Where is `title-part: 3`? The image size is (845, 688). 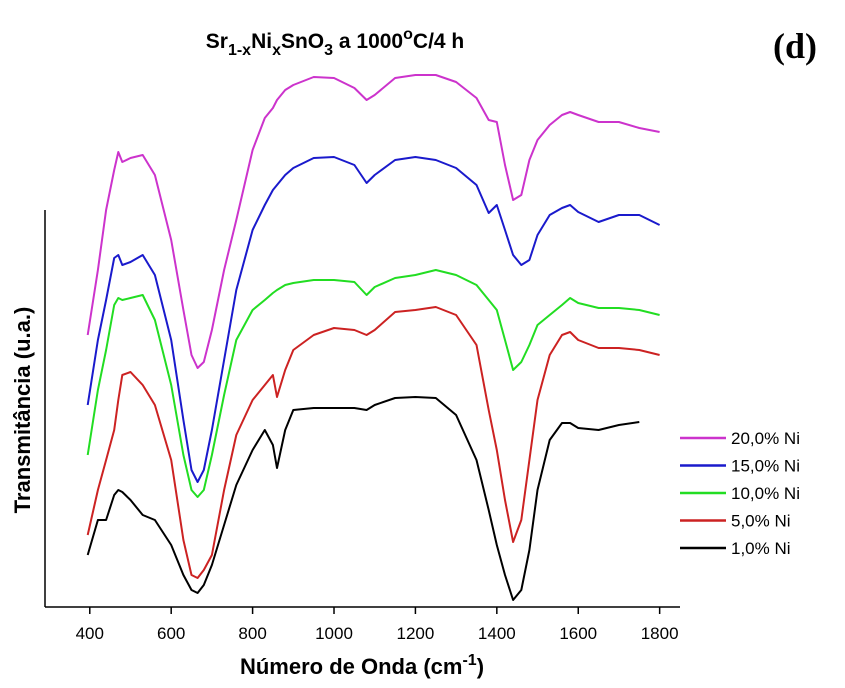 title-part: 3 is located at coordinates (328, 50).